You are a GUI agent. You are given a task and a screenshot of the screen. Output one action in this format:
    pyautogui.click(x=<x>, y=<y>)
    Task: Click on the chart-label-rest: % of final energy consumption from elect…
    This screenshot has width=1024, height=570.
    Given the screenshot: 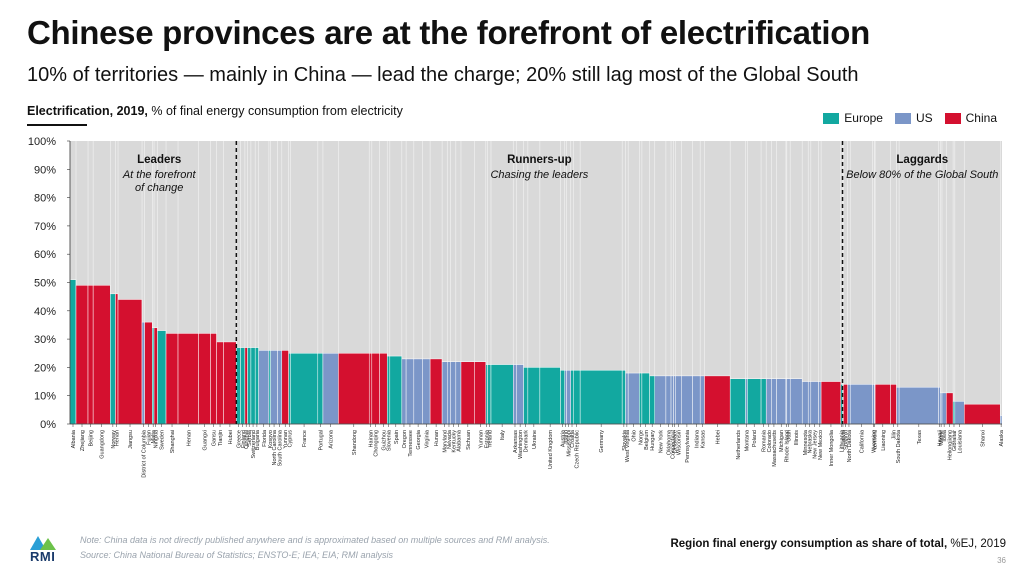 What is the action you would take?
    pyautogui.click(x=275, y=111)
    